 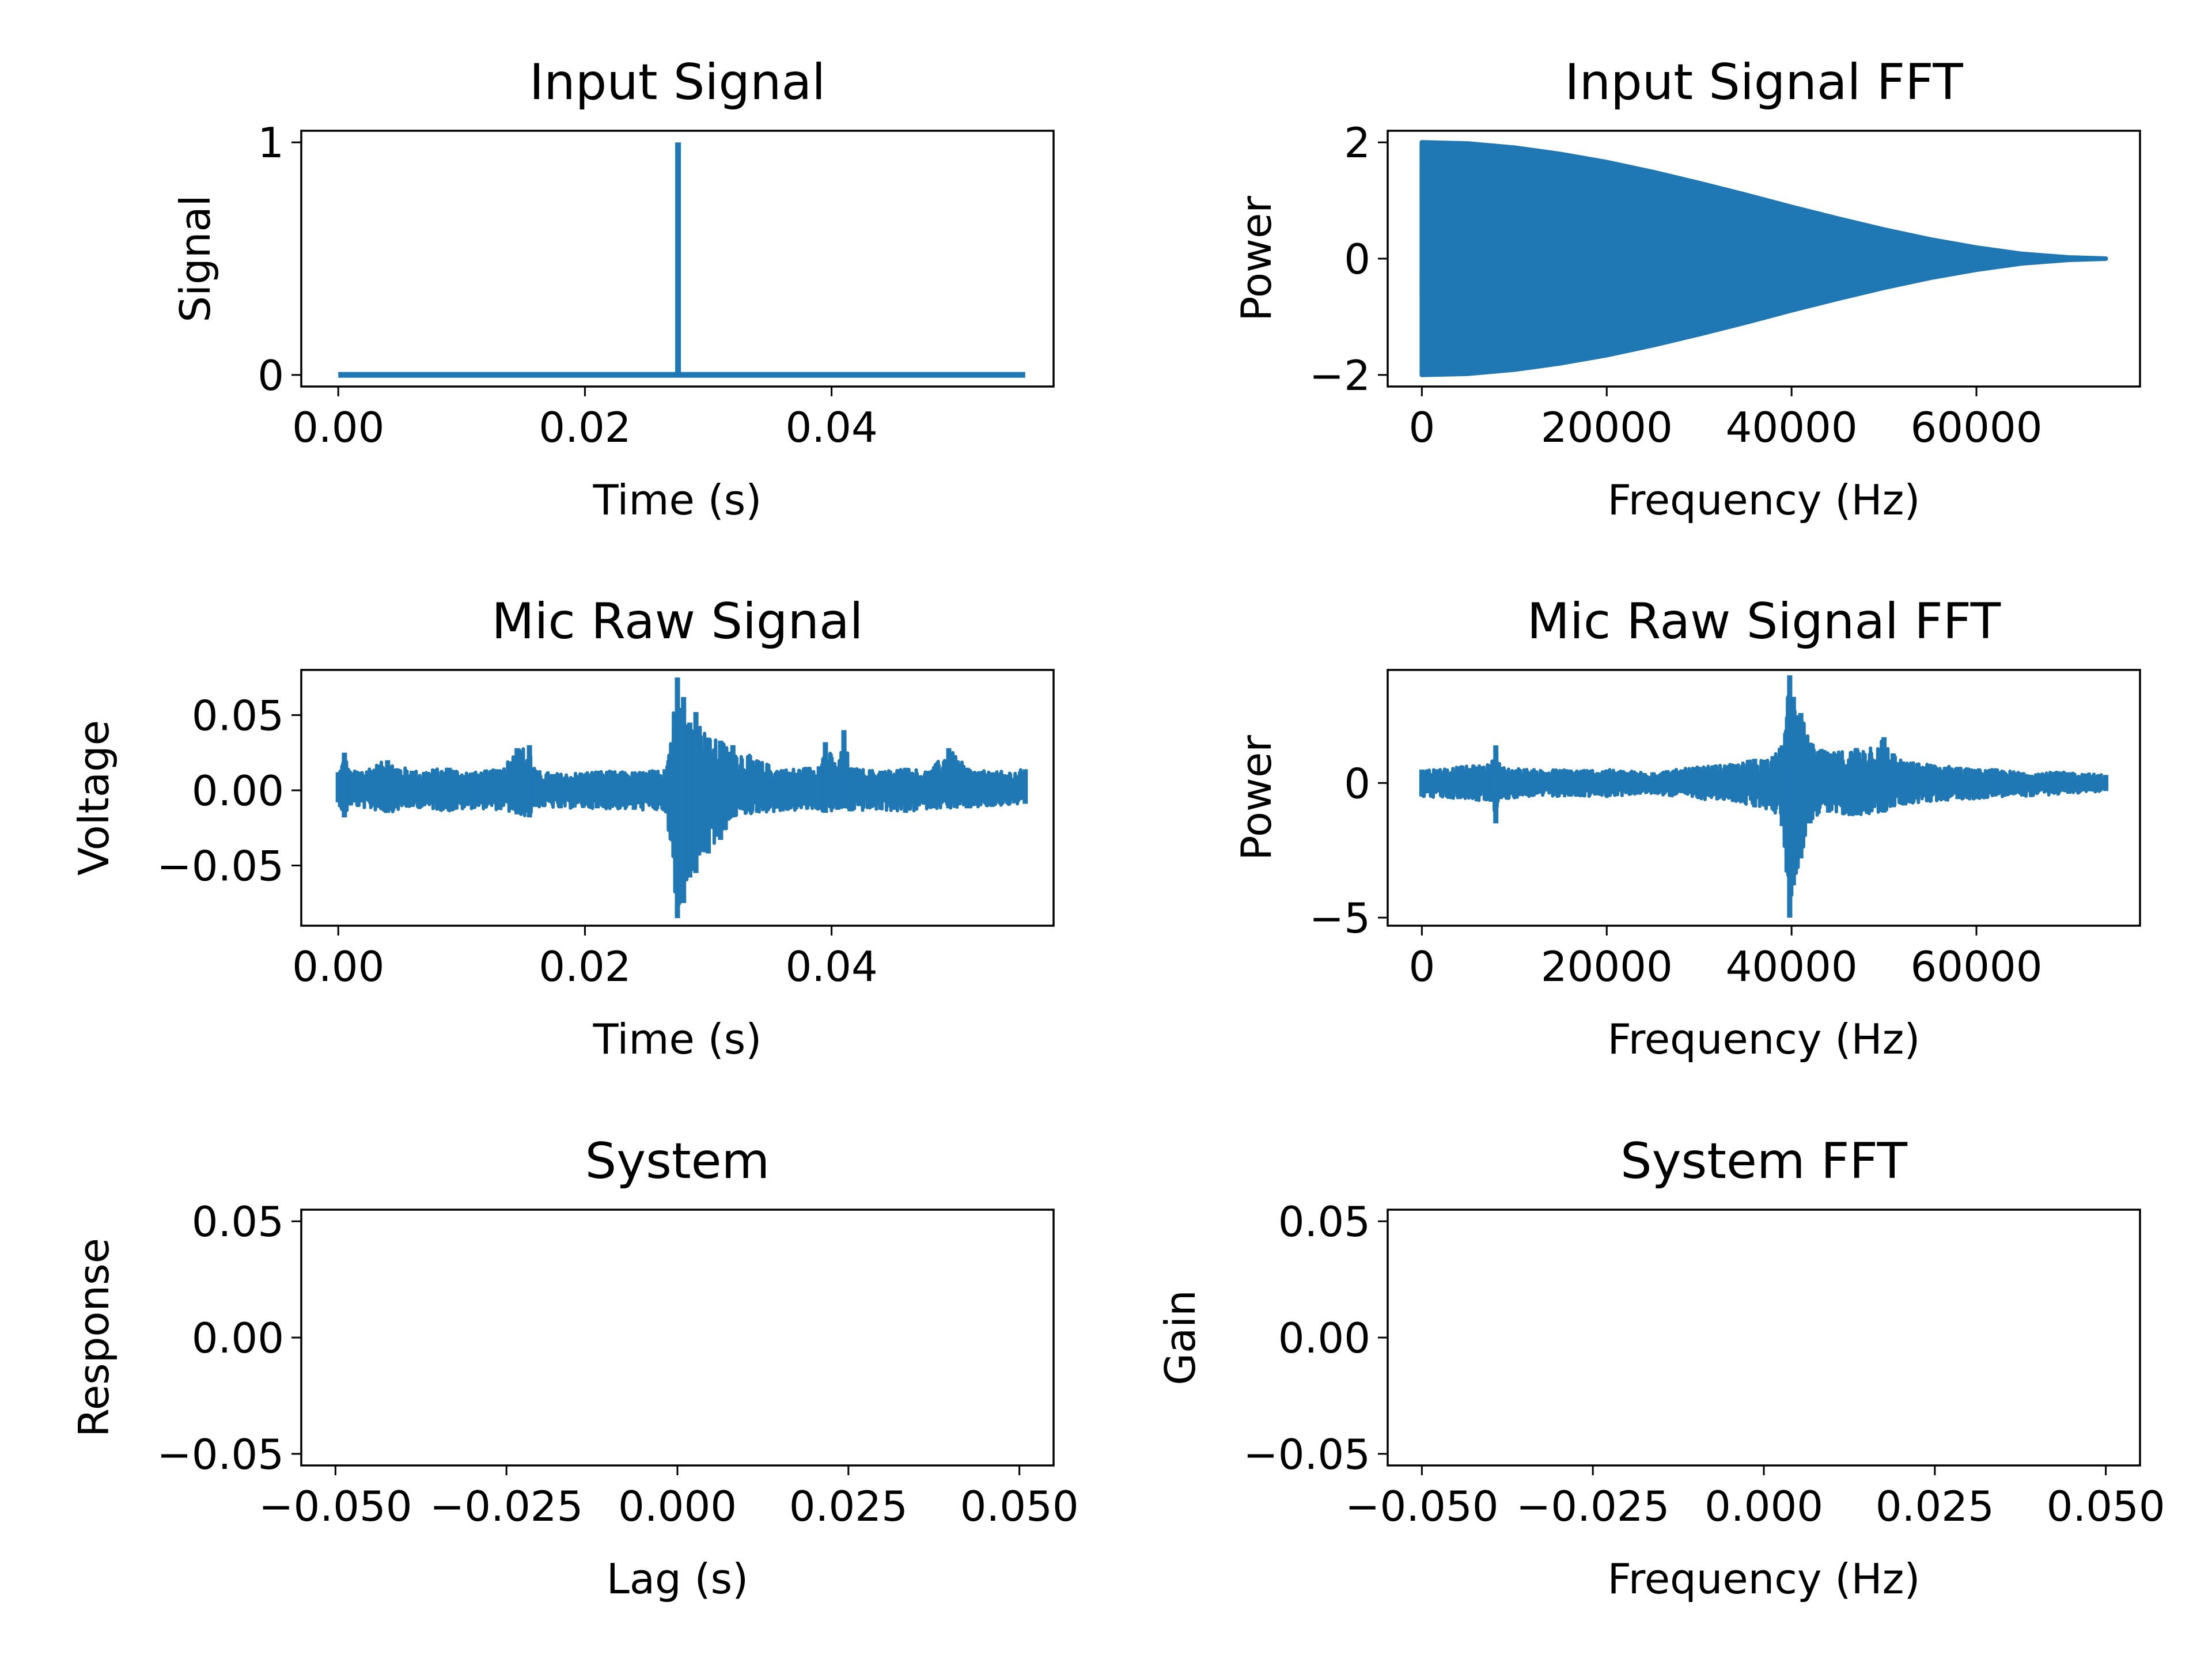 I want to click on mic-raw-signal-fft-xlabel: Frequency (Hz), so click(x=1764, y=1039).